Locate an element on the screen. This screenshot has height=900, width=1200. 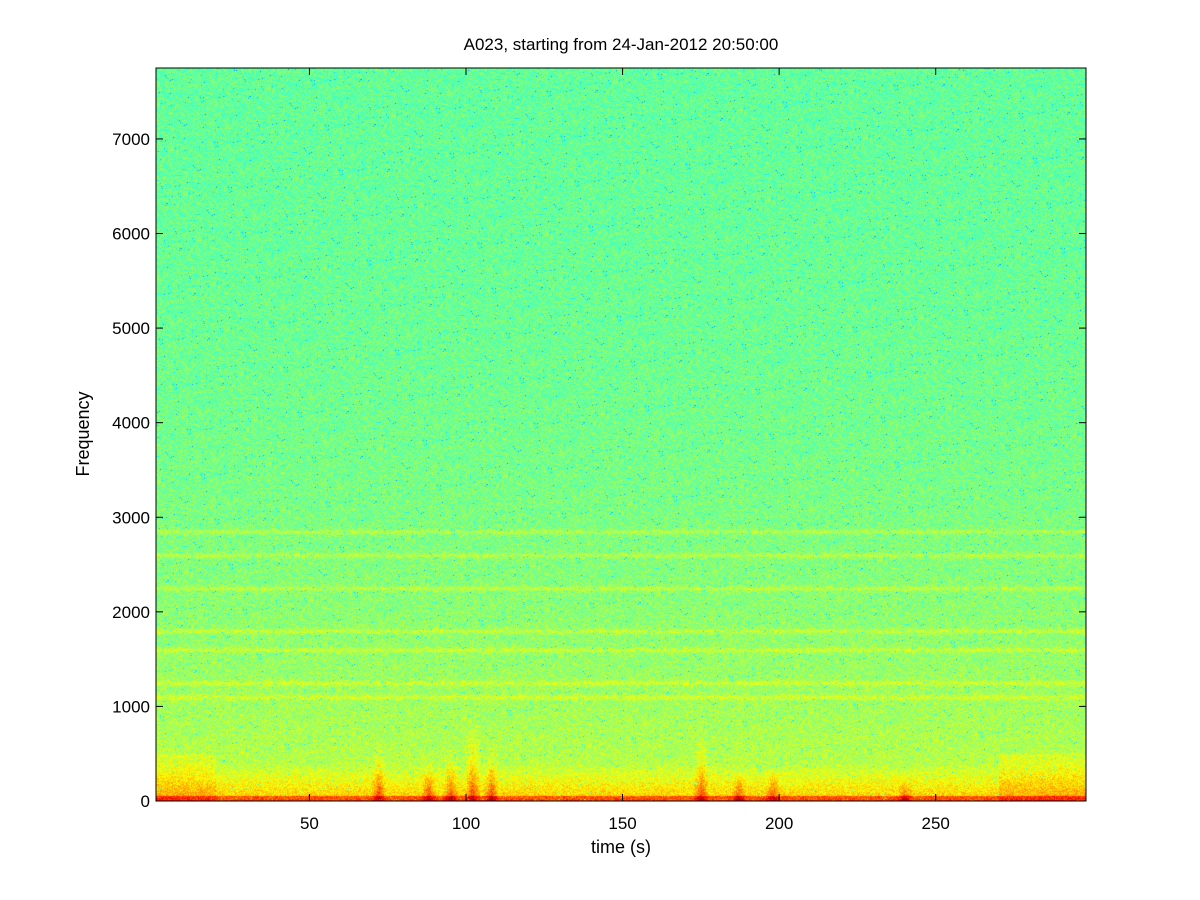
x-tick-label: 150 is located at coordinates (622, 823).